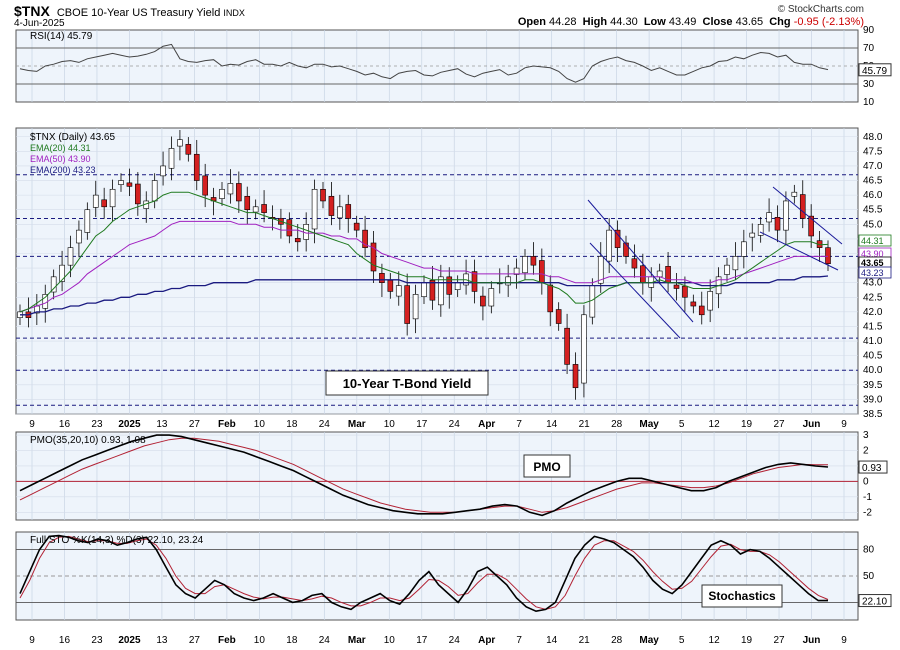 This screenshot has width=900, height=650. What do you see at coordinates (563, 22) in the screenshot?
I see `open-value: 44.28` at bounding box center [563, 22].